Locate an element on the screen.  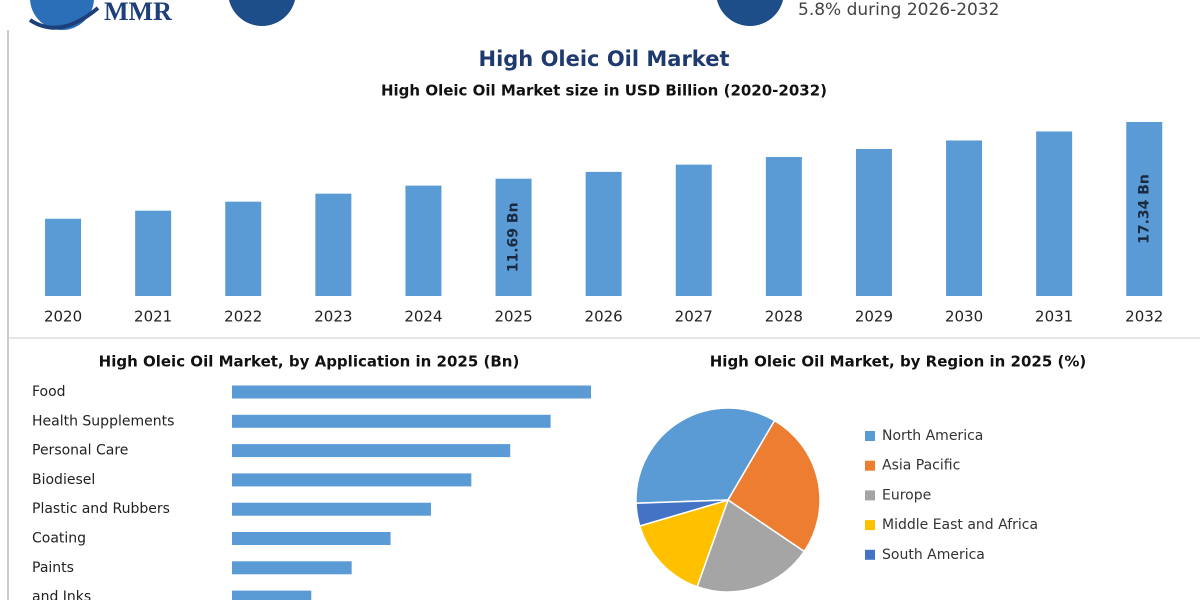
y-tick-label: Personal Care is located at coordinates (80, 451).